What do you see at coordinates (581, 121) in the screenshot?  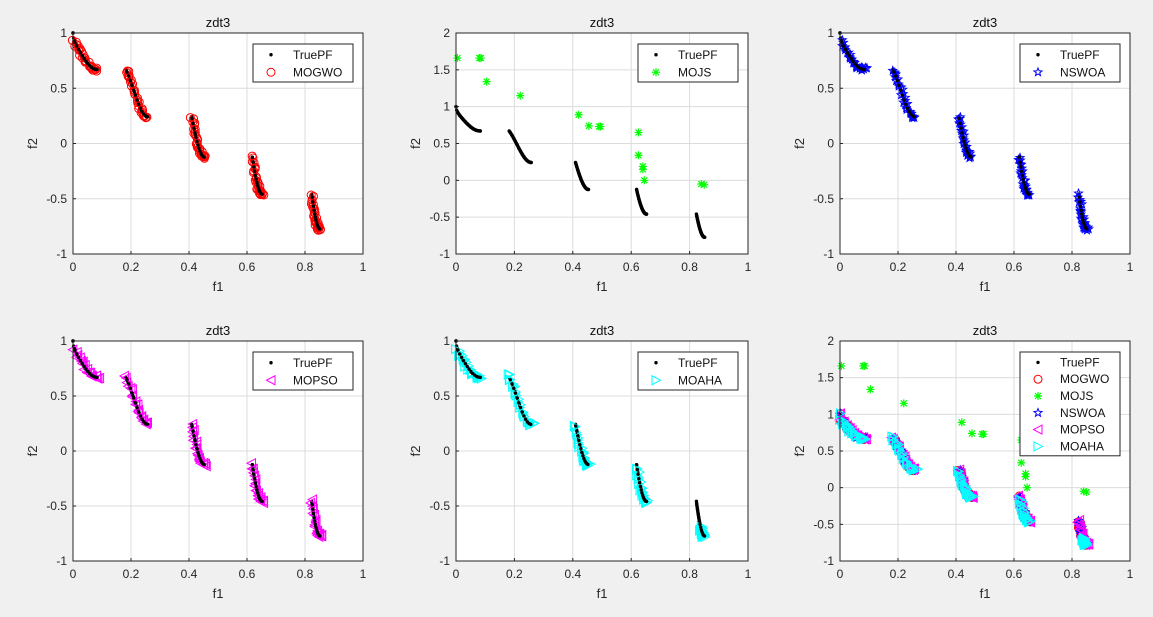 I see `series-MOJS` at bounding box center [581, 121].